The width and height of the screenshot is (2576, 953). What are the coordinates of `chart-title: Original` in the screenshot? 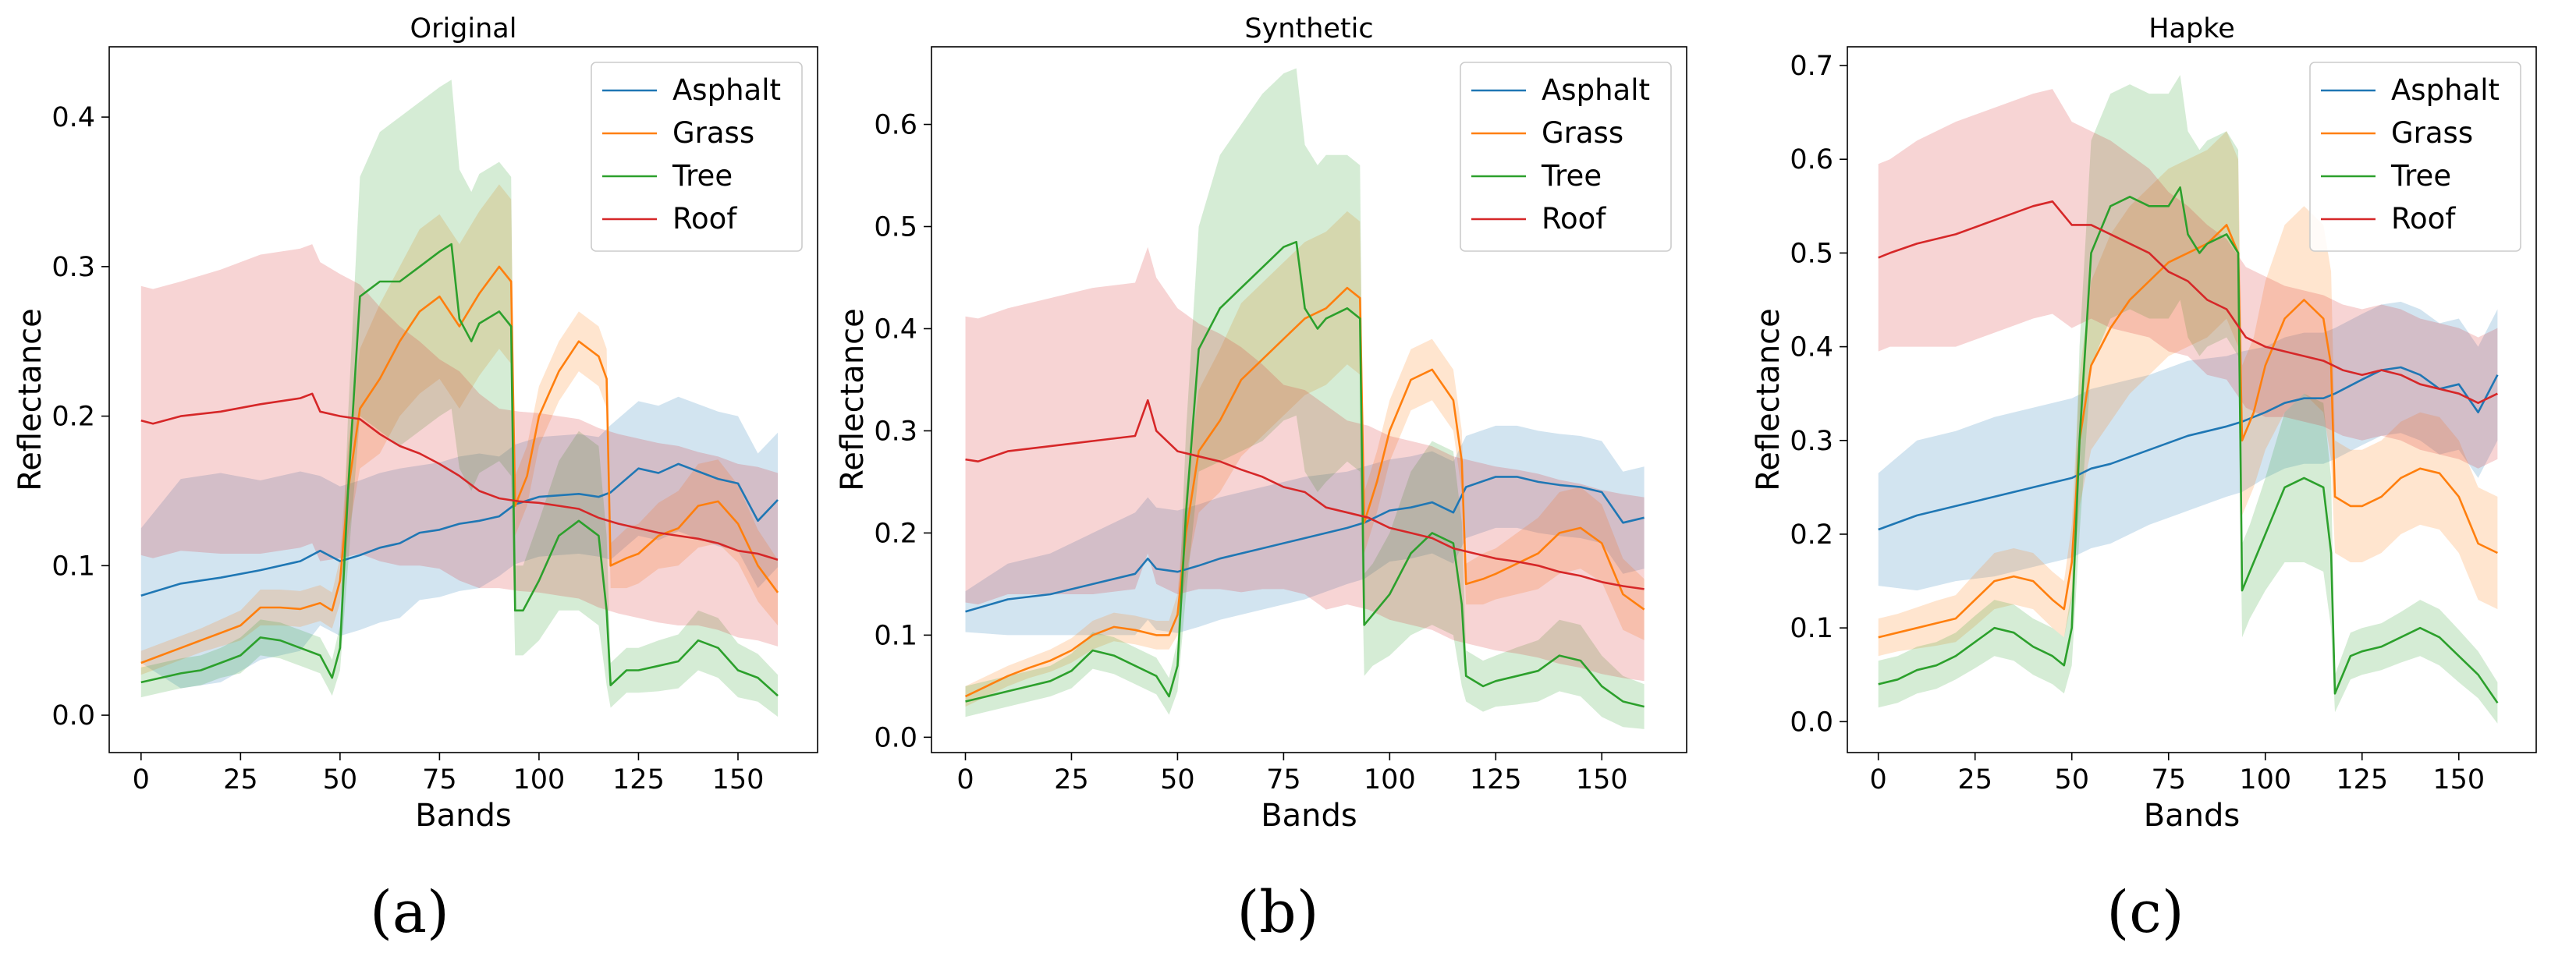 It's located at (463, 29).